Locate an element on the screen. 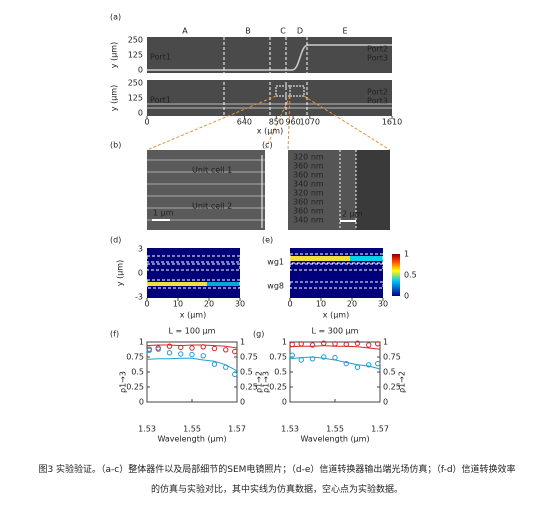 The image size is (554, 517). y2-axis-label: ρ1→2 is located at coordinates (402, 382).